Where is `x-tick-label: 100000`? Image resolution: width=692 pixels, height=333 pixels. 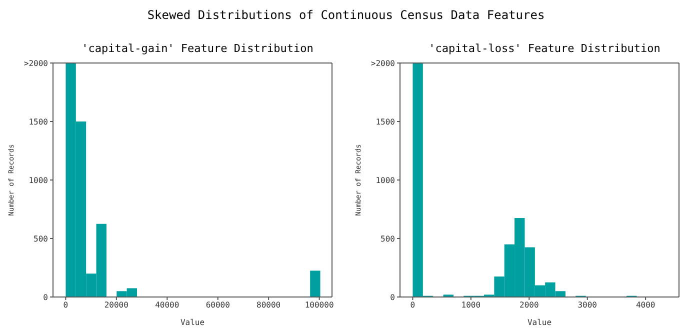
x-tick-label: 100000 is located at coordinates (319, 305).